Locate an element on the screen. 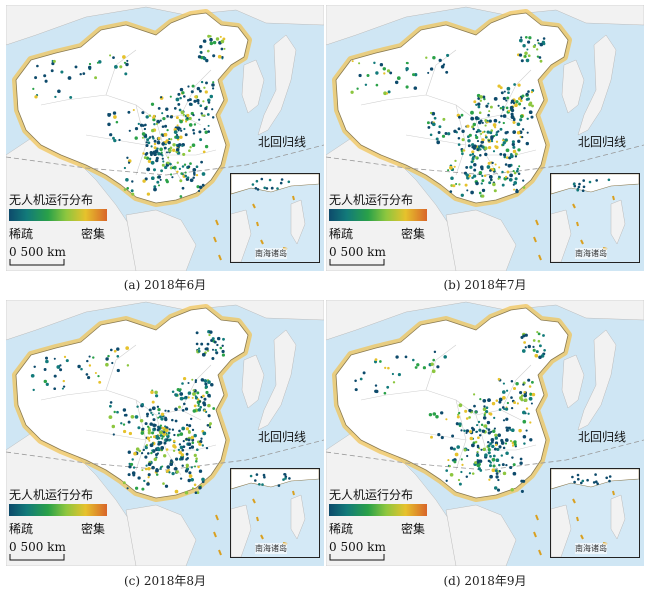 This screenshot has height=591, width=650. japan-islands is located at coordinates (597, 85).